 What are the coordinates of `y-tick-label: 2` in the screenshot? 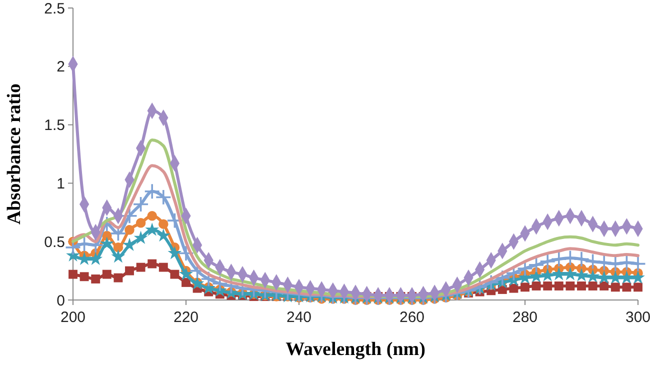 It's located at (60, 67).